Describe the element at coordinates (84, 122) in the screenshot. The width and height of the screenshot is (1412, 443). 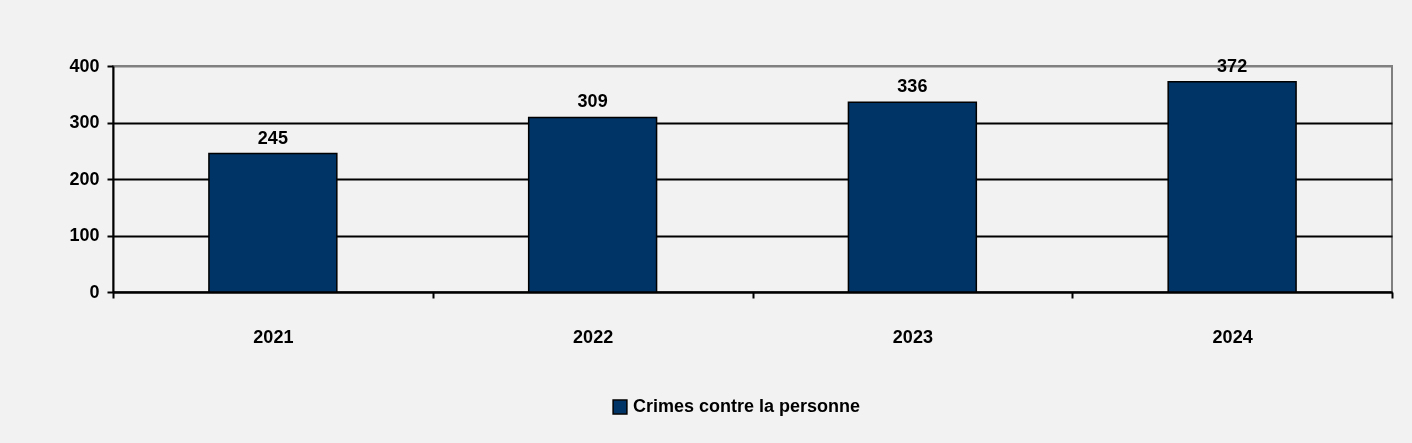
I see `y-tick-label: 300` at that location.